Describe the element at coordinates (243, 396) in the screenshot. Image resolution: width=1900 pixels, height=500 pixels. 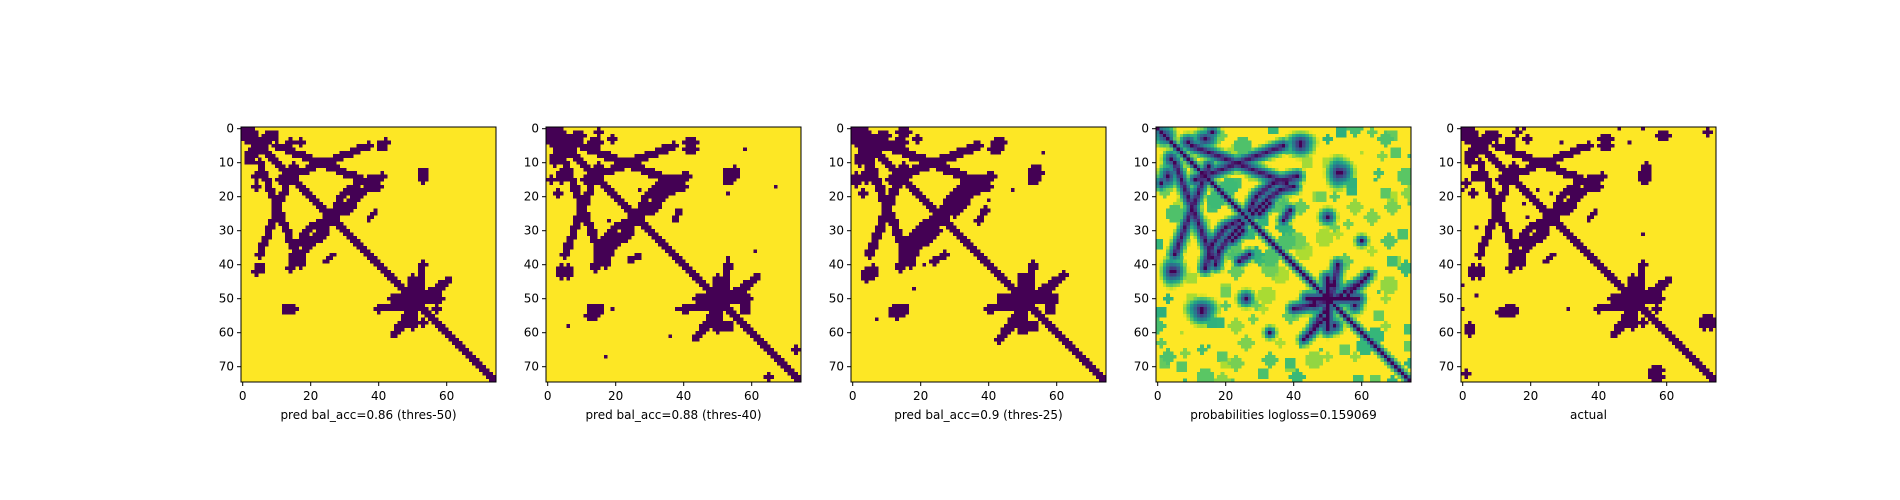
I see `x-tick-label: 0` at that location.